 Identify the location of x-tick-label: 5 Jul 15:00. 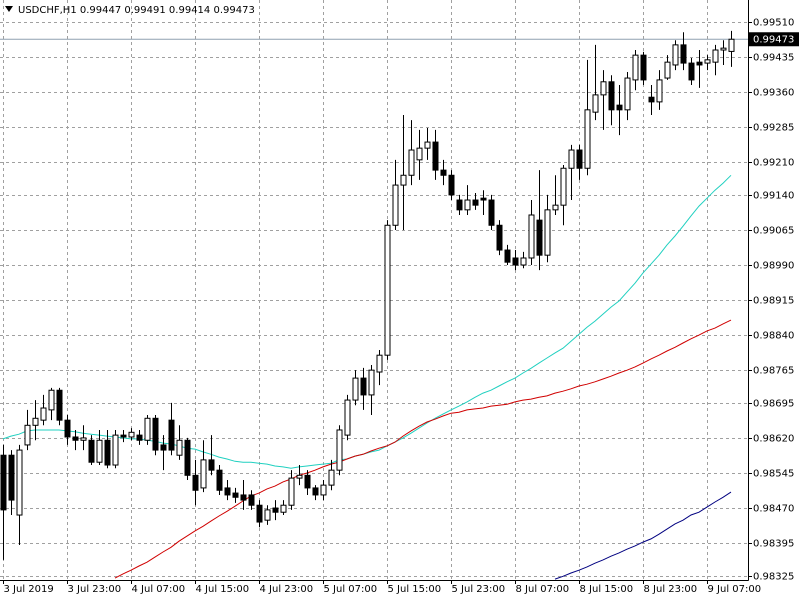
(415, 589).